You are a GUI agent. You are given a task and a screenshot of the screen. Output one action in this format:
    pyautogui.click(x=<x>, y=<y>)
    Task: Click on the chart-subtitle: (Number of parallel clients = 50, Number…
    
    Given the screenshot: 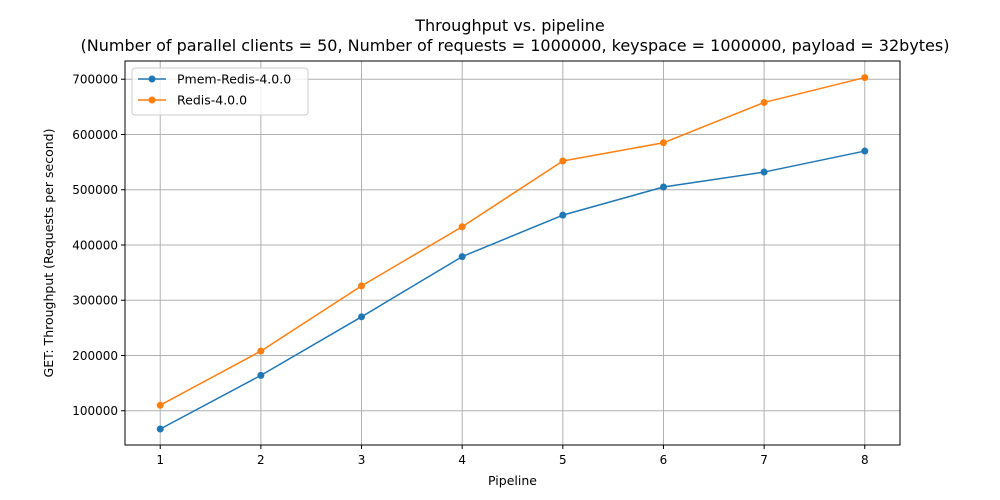 What is the action you would take?
    pyautogui.click(x=515, y=45)
    